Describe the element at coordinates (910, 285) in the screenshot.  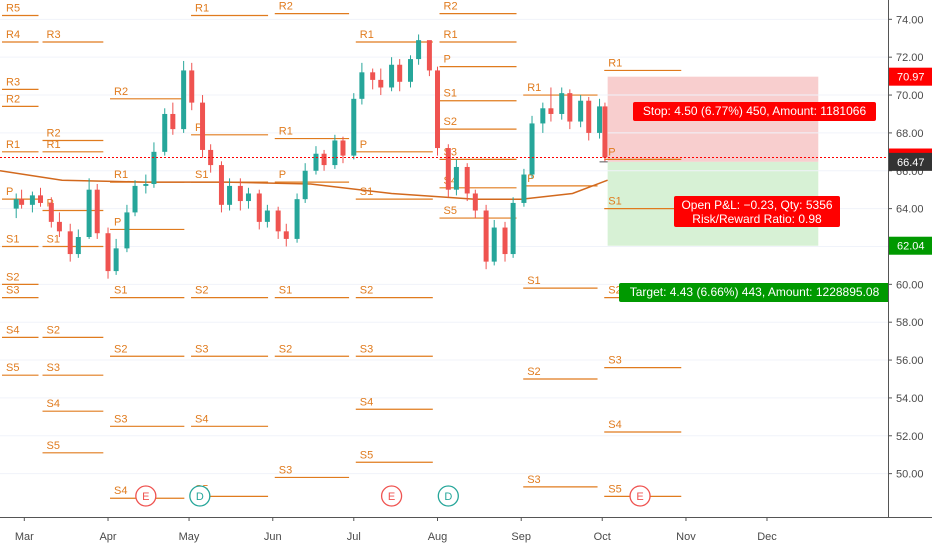
I see `y-tick-label: 60.00` at that location.